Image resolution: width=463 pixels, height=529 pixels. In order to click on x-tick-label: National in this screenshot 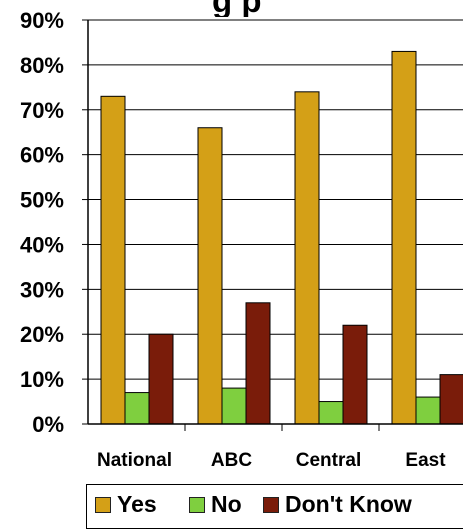, I will do `click(134, 460)`.